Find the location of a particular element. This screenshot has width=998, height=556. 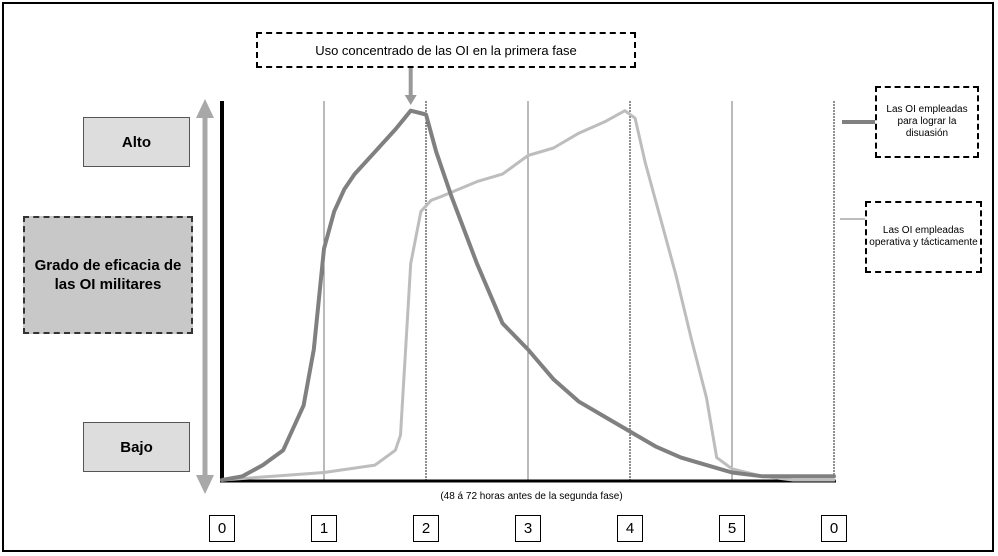

y-scale-arrow-down-icon is located at coordinates (205, 484).